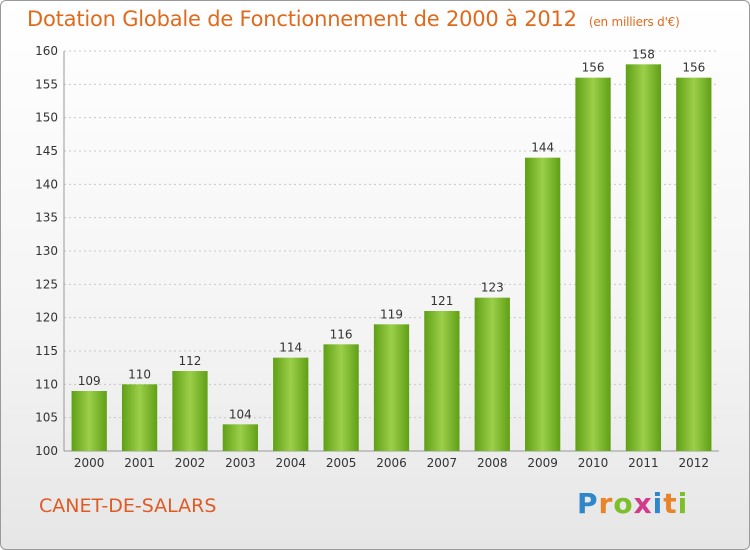  I want to click on bar-2012, so click(694, 264).